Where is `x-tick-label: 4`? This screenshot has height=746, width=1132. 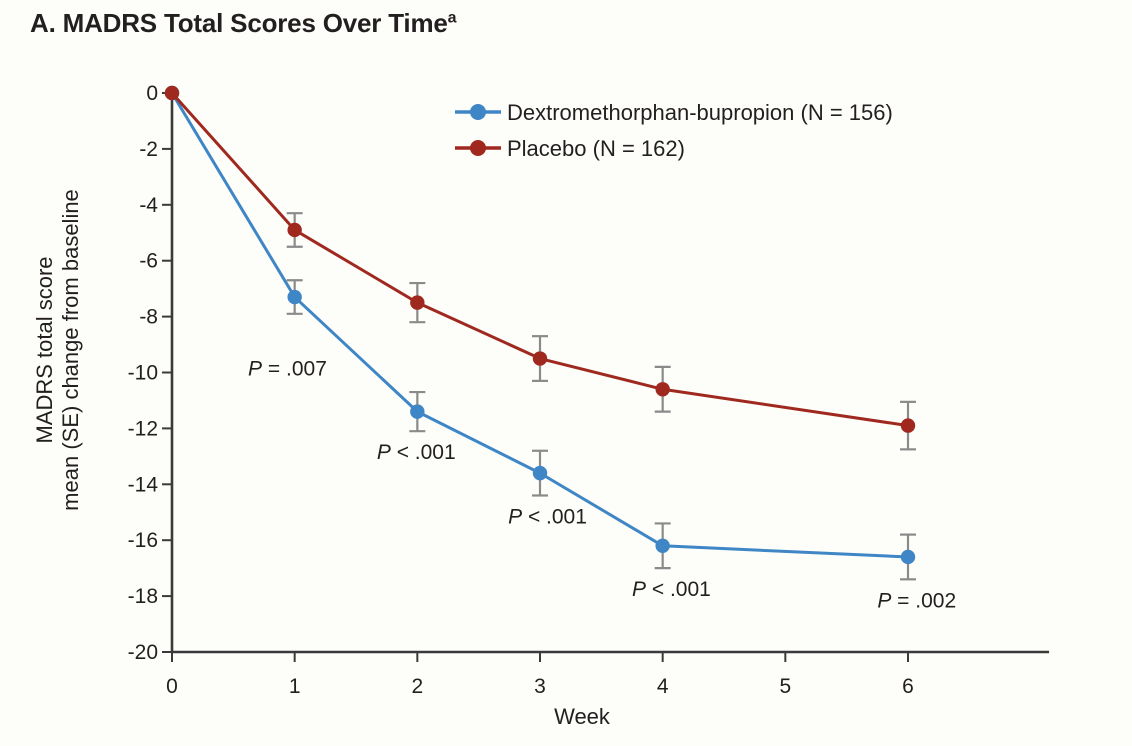 x-tick-label: 4 is located at coordinates (663, 686).